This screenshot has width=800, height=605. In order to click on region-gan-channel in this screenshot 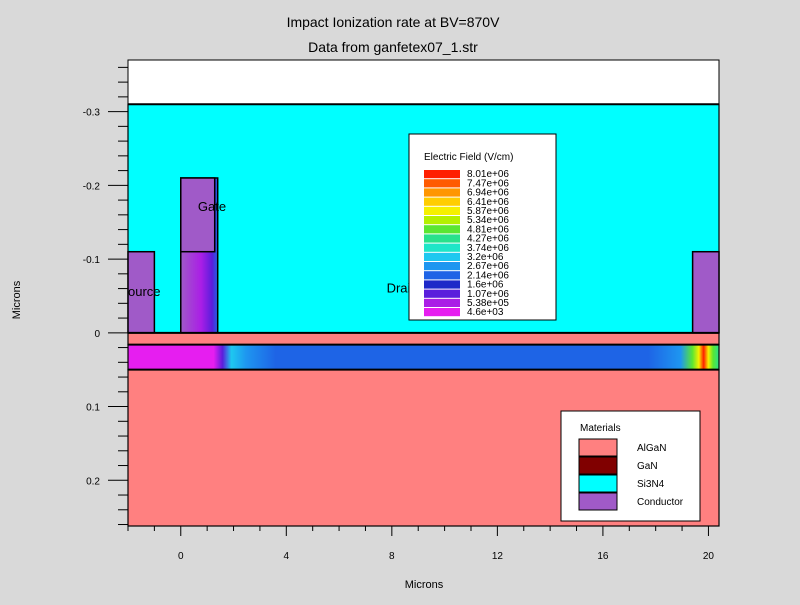, I will do `click(423, 357)`.